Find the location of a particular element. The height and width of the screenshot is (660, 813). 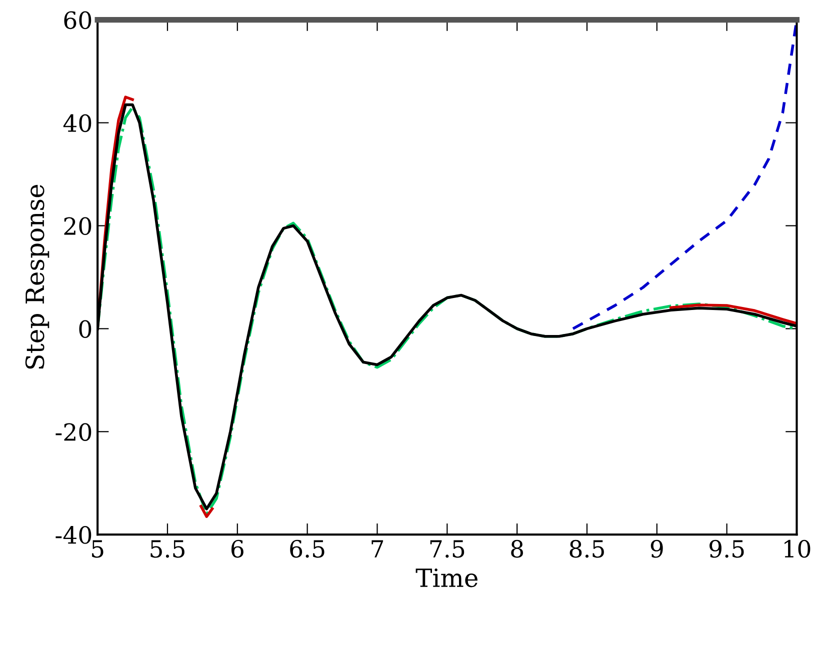

y-tick-label: 40 is located at coordinates (77, 123).